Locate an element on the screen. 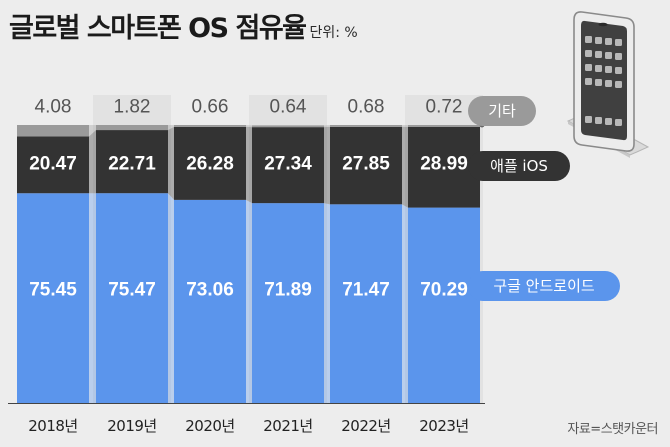  value-label: 75.45 is located at coordinates (53, 290).